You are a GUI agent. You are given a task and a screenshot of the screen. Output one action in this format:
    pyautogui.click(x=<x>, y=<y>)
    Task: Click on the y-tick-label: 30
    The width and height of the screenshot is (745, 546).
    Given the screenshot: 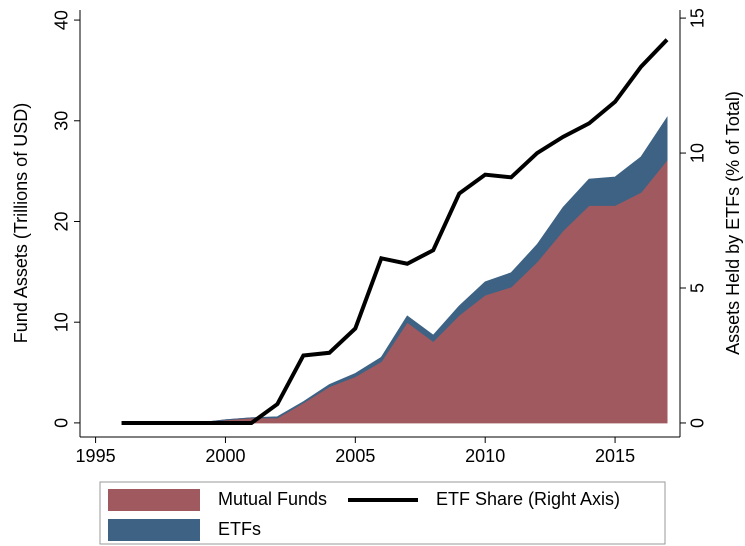 What is the action you would take?
    pyautogui.click(x=62, y=121)
    